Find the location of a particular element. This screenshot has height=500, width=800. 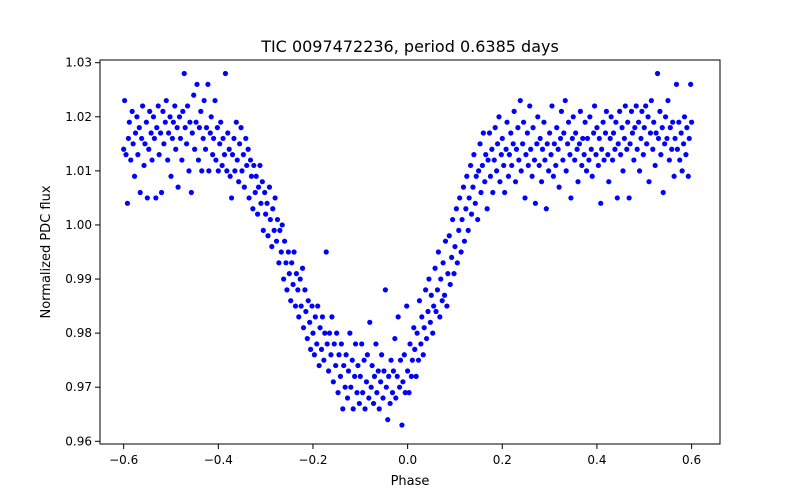

y-tick-label: 0.97 is located at coordinates (78, 387).